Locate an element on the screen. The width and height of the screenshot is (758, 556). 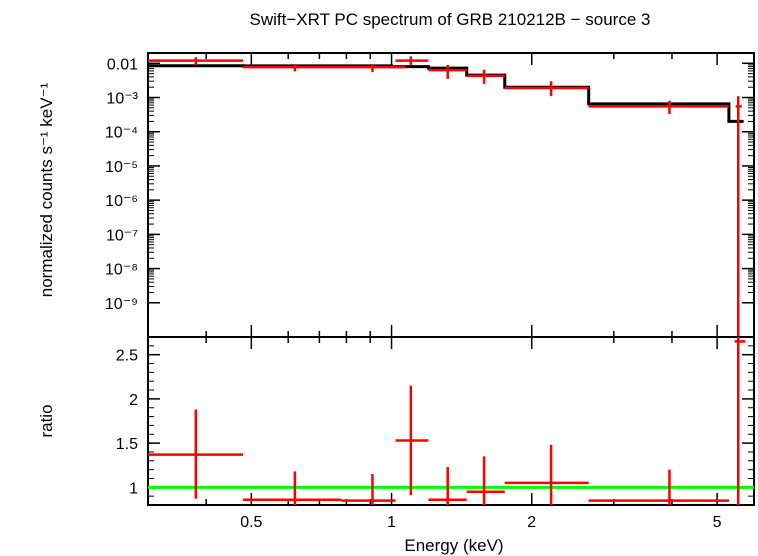
y-tick-label: 10⁻⁹ is located at coordinates (121, 304).